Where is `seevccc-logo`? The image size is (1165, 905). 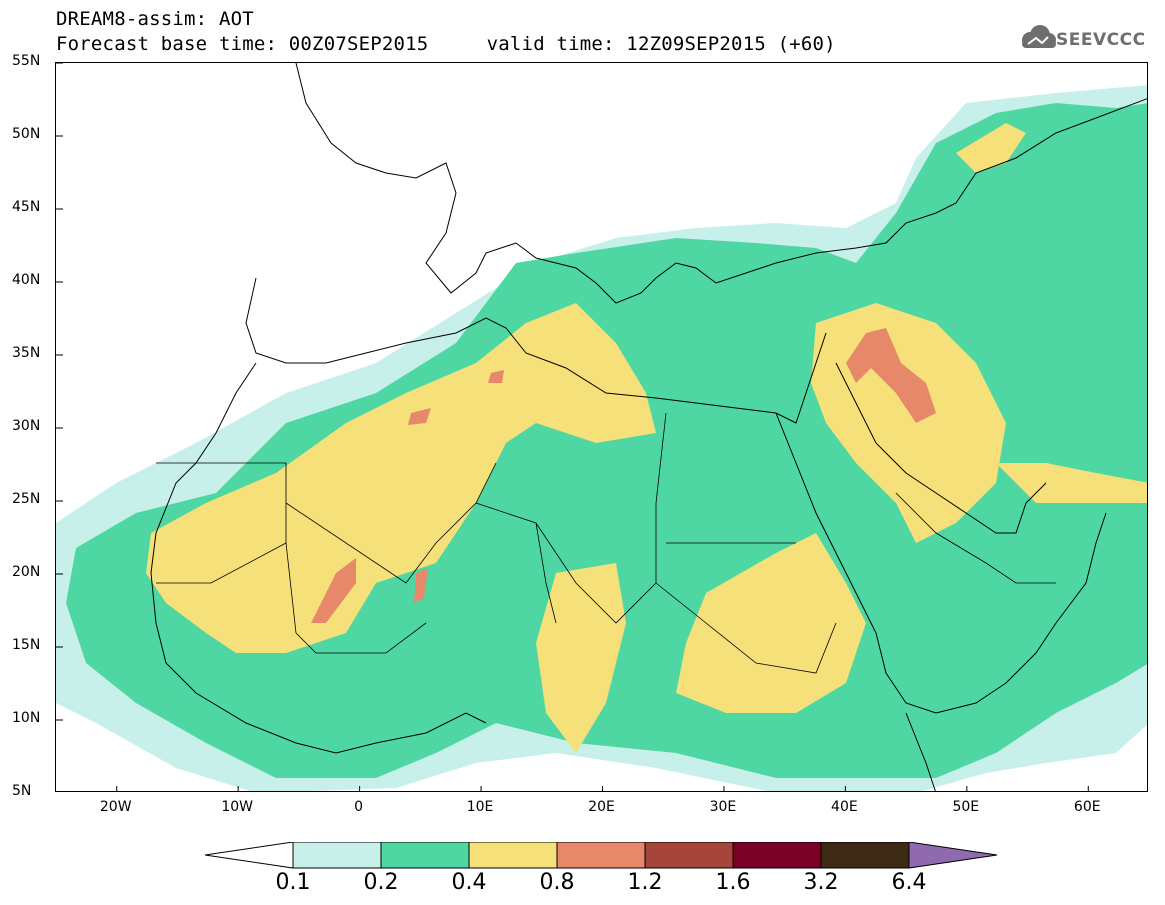 seevccc-logo is located at coordinates (1039, 36).